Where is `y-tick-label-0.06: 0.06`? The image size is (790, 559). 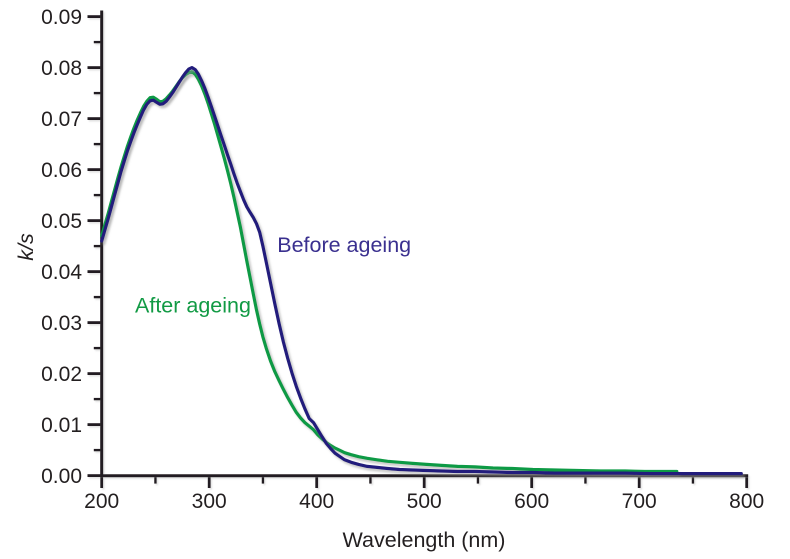
y-tick-label-0.06: 0.06 is located at coordinates (61, 170).